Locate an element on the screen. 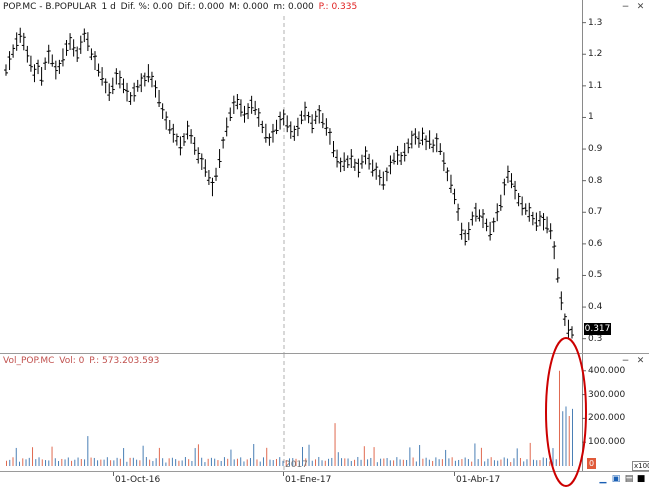  price-tick-label: 1.3 is located at coordinates (595, 22).